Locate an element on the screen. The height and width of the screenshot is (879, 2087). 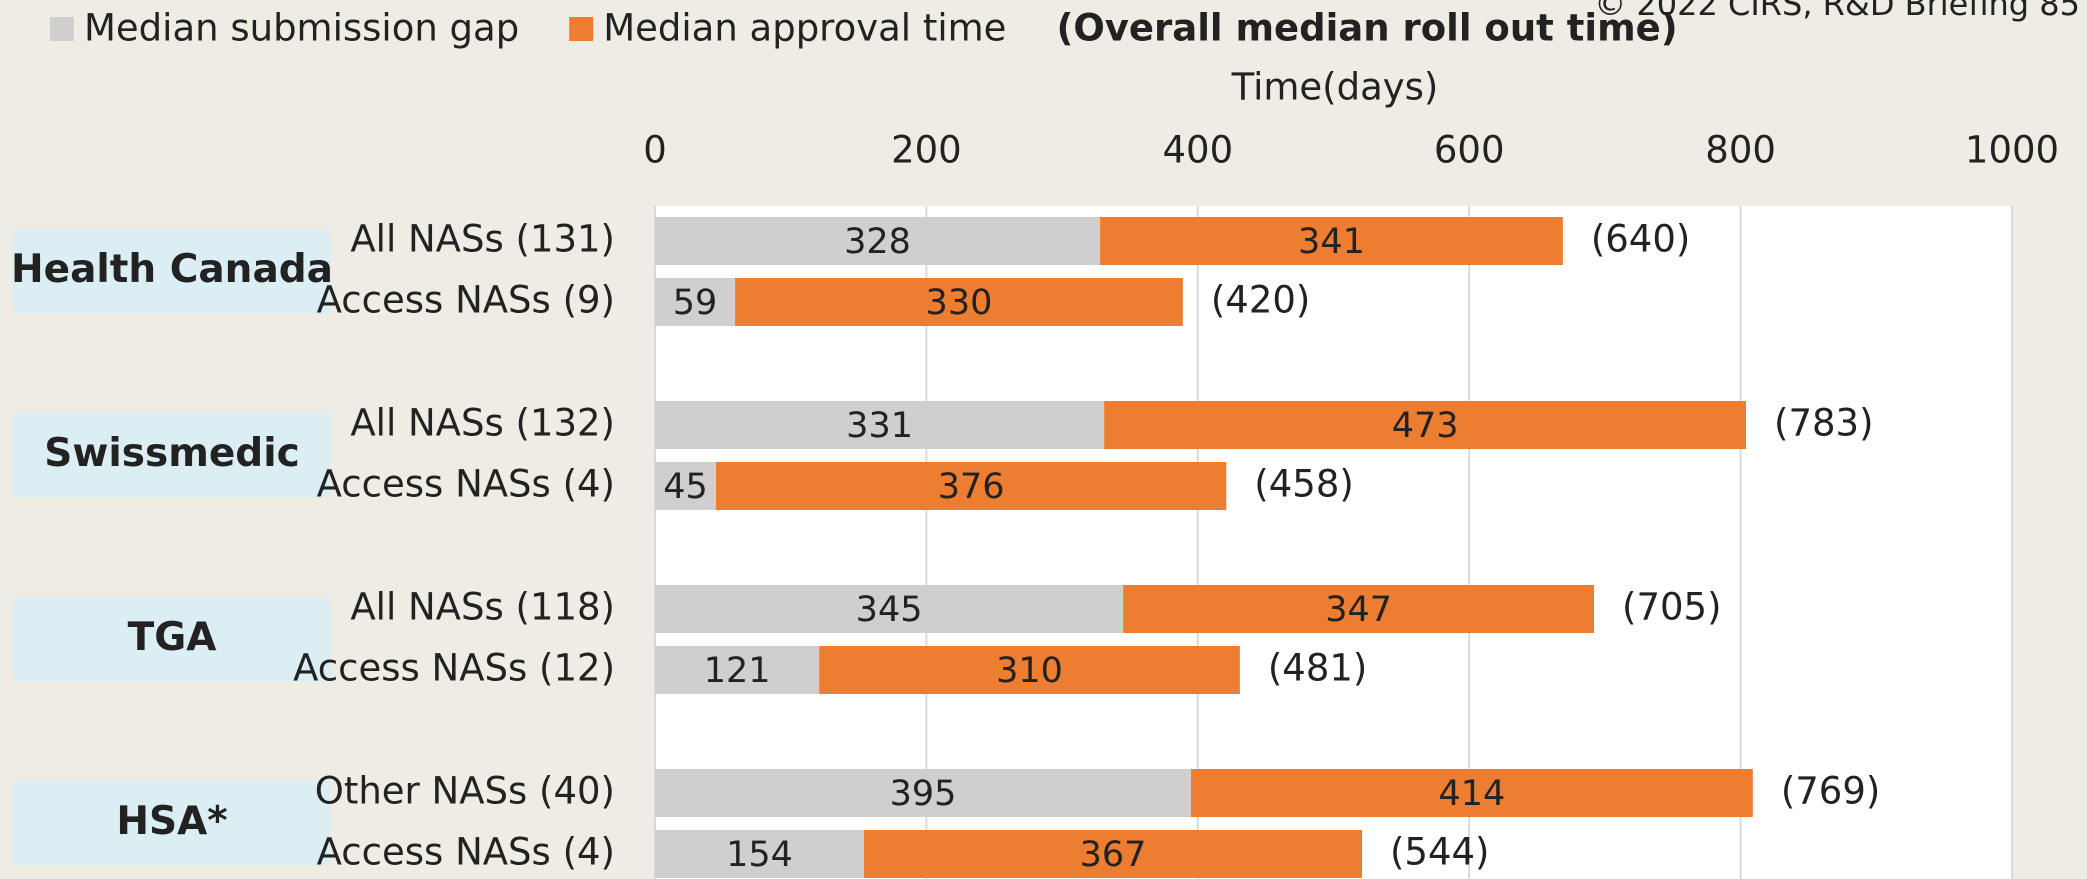
source: © 2022 CIRS, R&D Briefing 85 is located at coordinates (1837, 11).